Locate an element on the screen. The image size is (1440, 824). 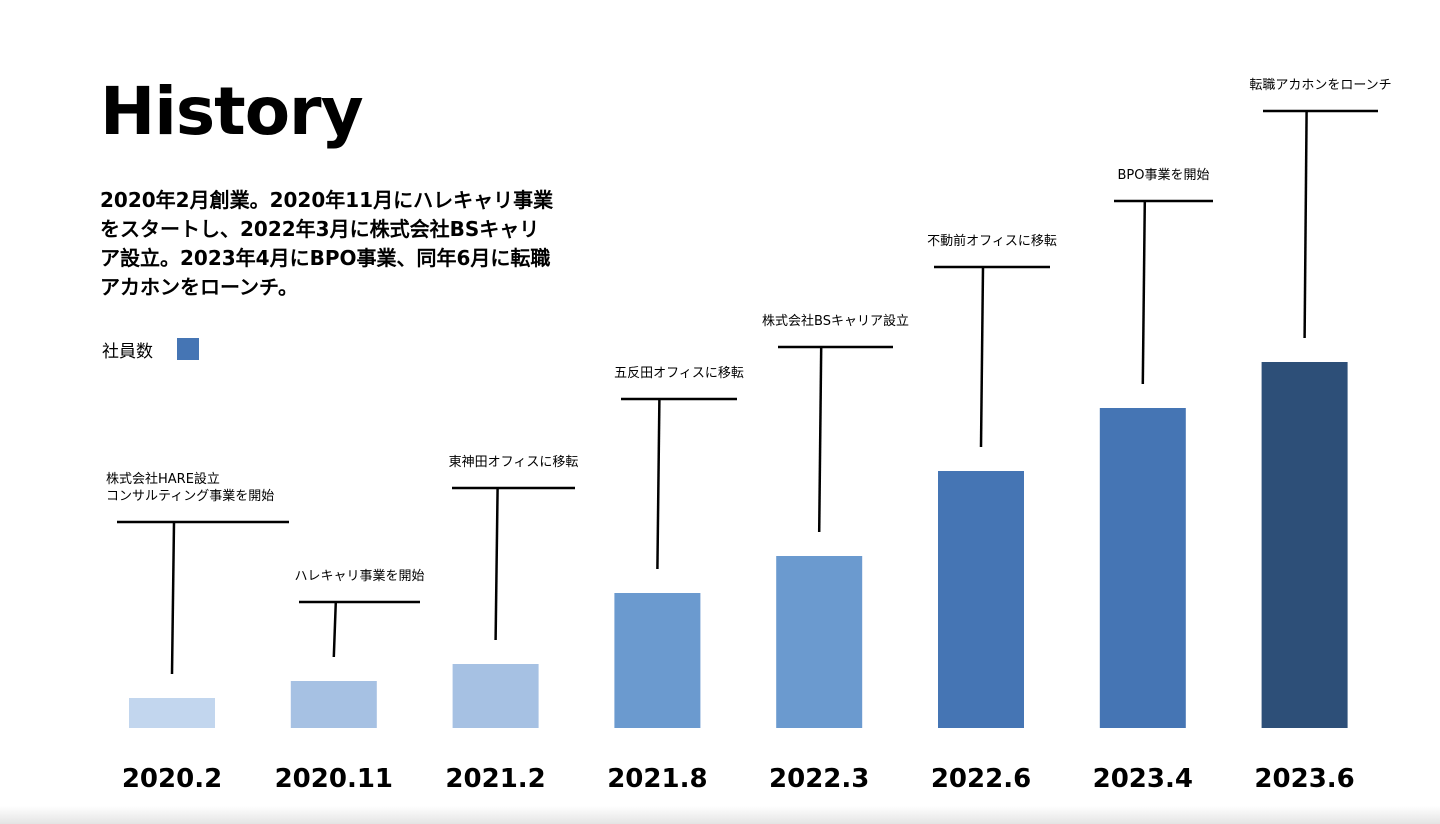
annotation-label: 東神田オフィスに移転 is located at coordinates (514, 462).